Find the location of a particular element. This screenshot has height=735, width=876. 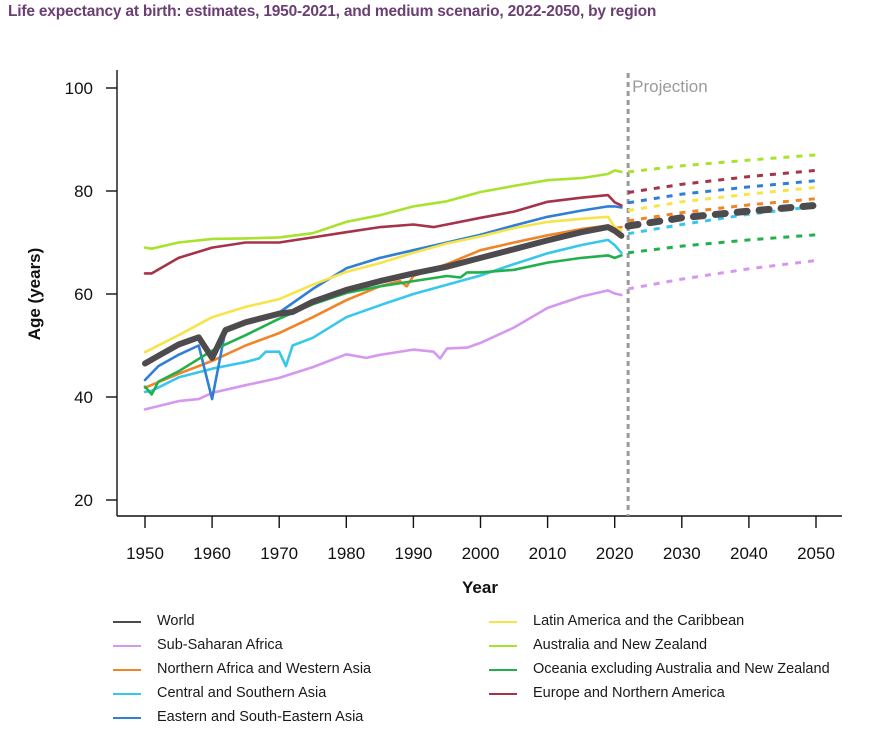

projection-line-northern-africa-and-western-asia is located at coordinates (722, 210).